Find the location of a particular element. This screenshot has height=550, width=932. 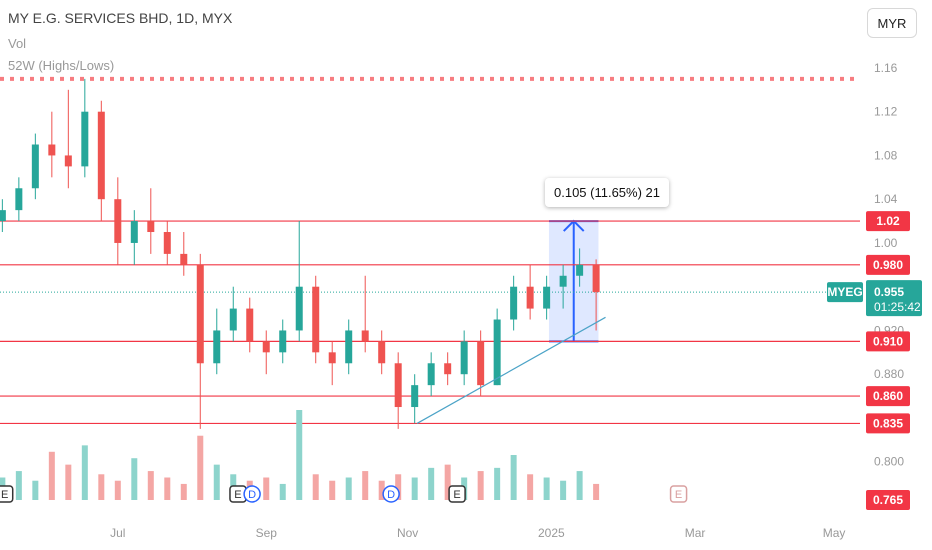

currency-button: MYR is located at coordinates (892, 23).